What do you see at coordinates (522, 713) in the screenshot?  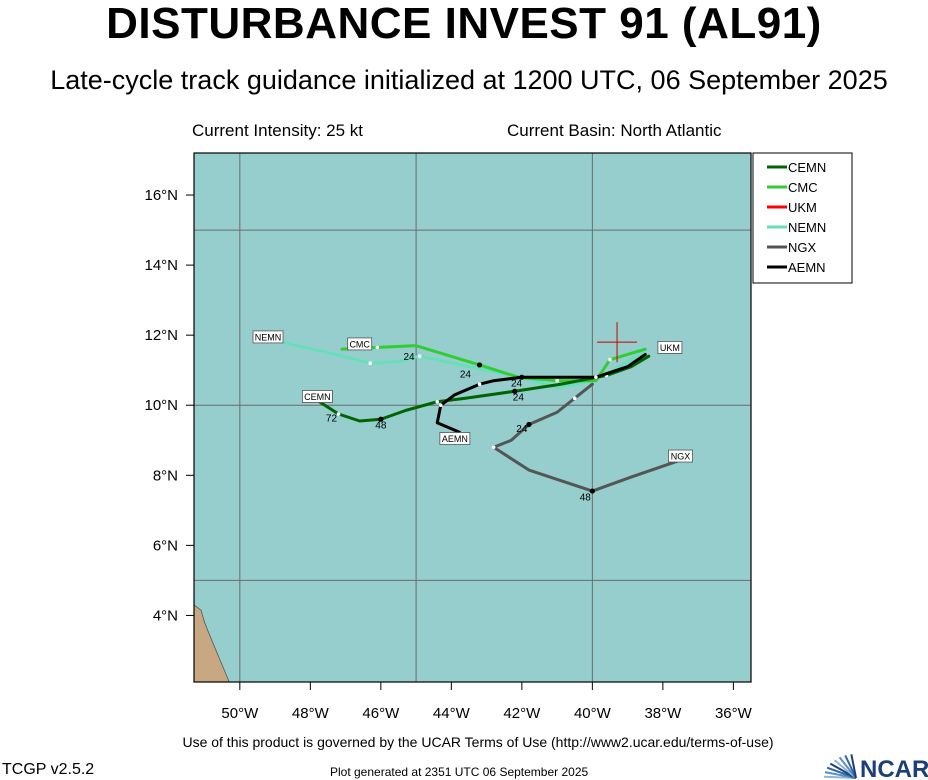 I see `lon-tick-label: 42°W` at bounding box center [522, 713].